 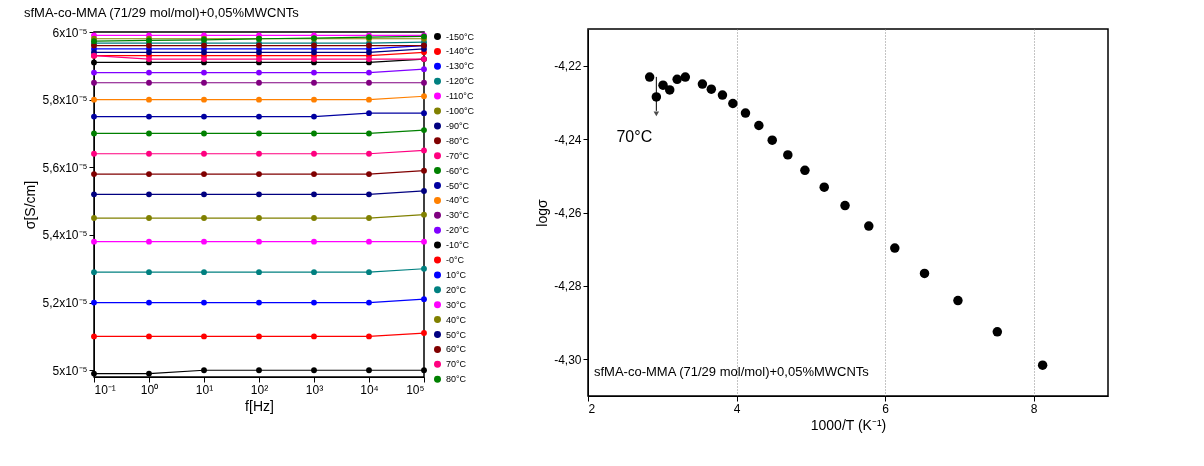 What do you see at coordinates (737, 408) in the screenshot?
I see `x-tick-label: 4` at bounding box center [737, 408].